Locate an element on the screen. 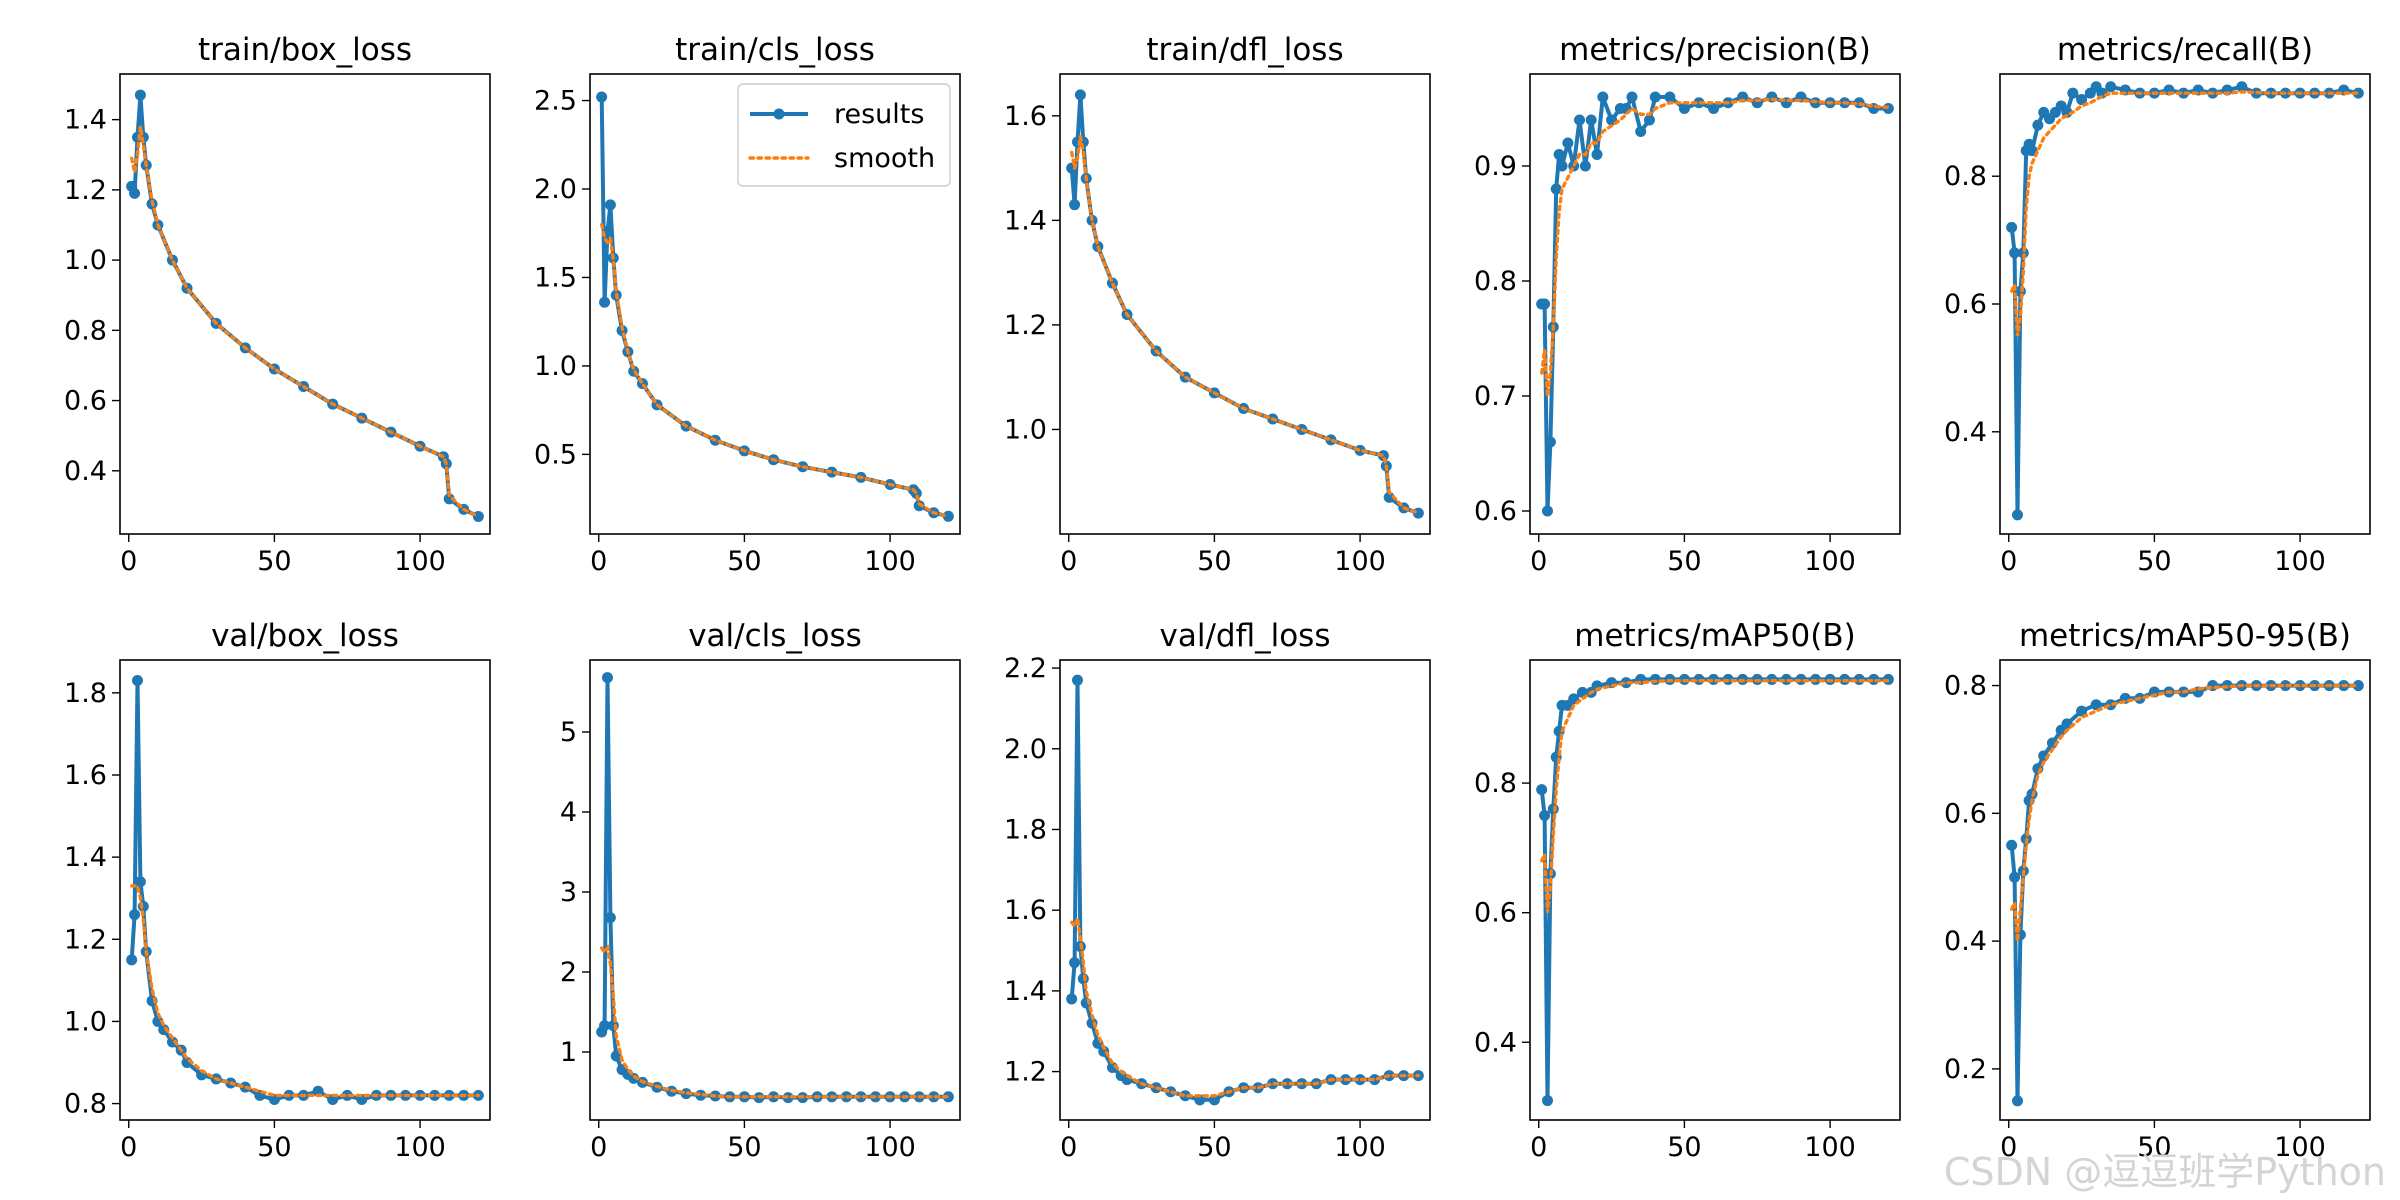 The height and width of the screenshot is (1200, 2400). subplot-title: metrics/mAP50-95(B) is located at coordinates (2185, 636).